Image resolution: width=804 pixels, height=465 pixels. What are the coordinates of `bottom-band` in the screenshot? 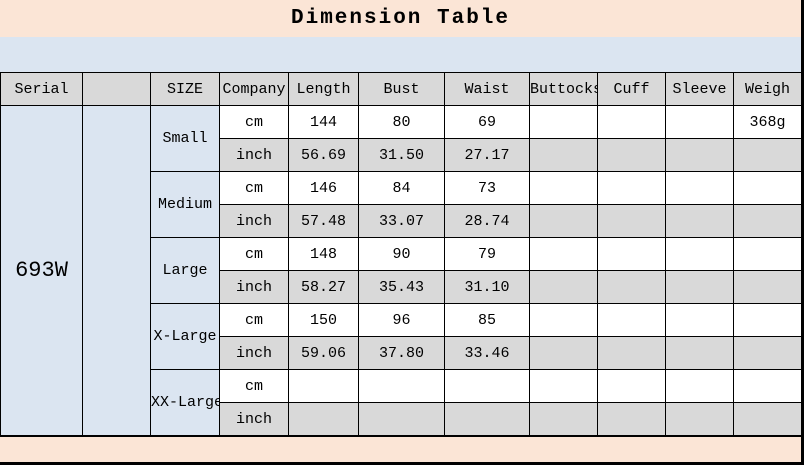 It's located at (400, 449).